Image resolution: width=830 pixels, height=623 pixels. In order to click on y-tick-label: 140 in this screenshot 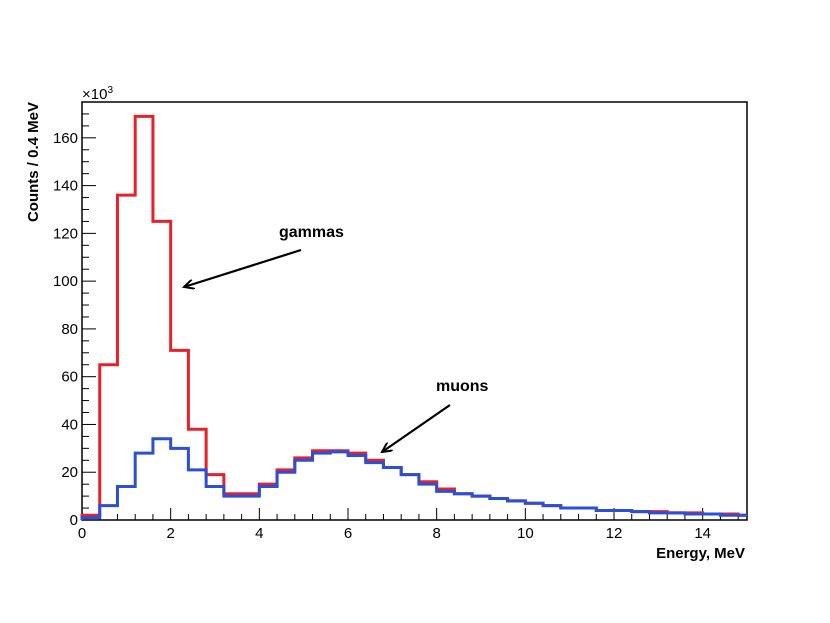, I will do `click(65, 186)`.